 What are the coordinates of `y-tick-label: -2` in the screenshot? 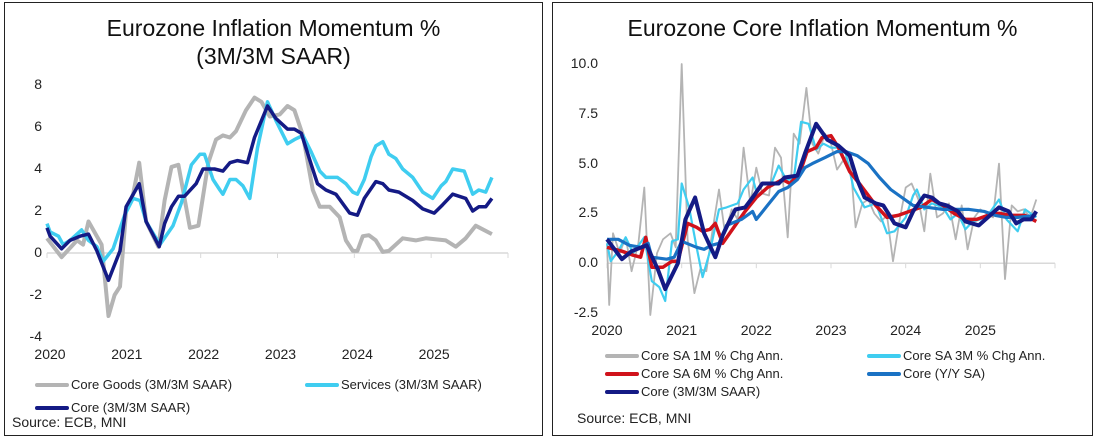 It's located at (35, 294).